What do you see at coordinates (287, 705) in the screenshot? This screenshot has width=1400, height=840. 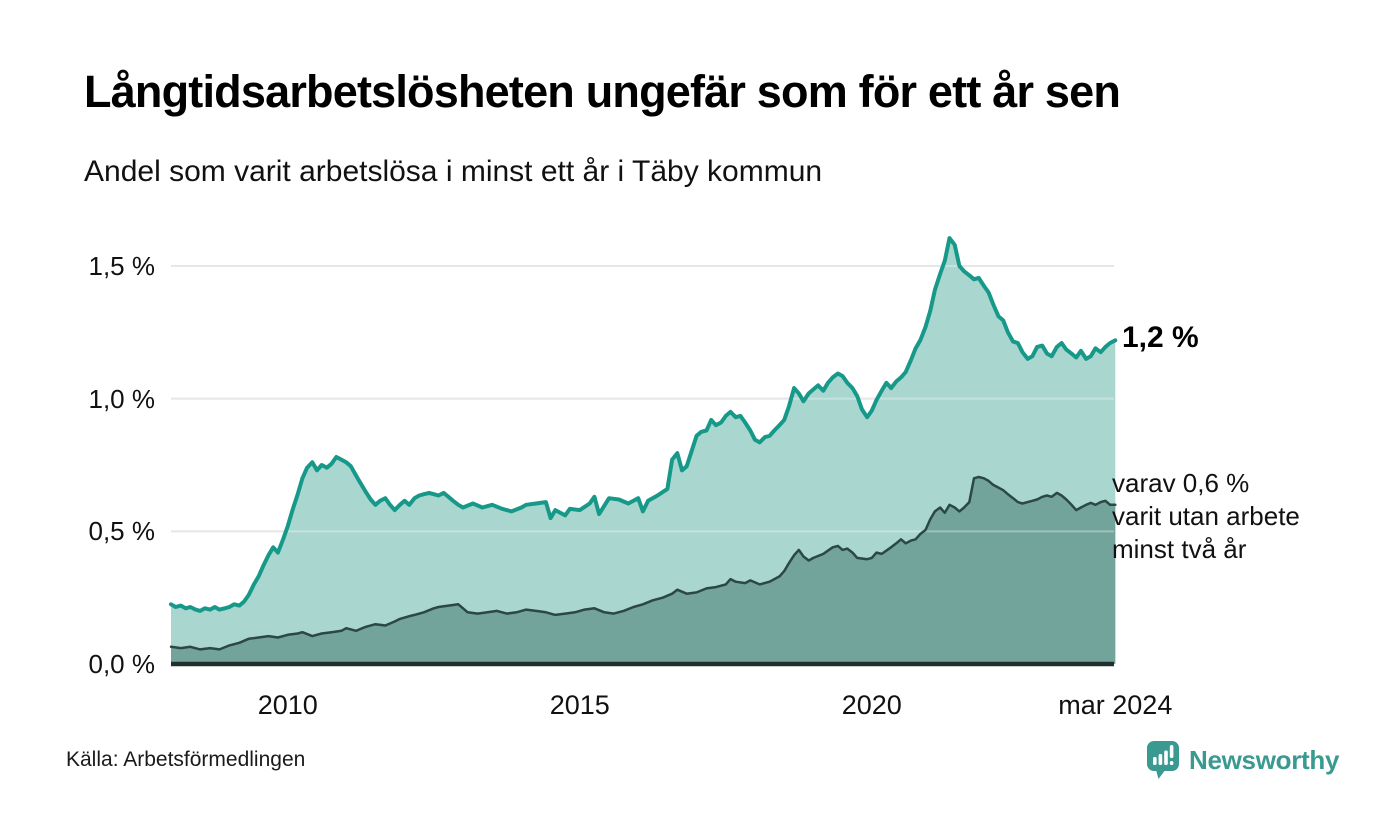 I see `x-axis-tick-label: 2010` at bounding box center [287, 705].